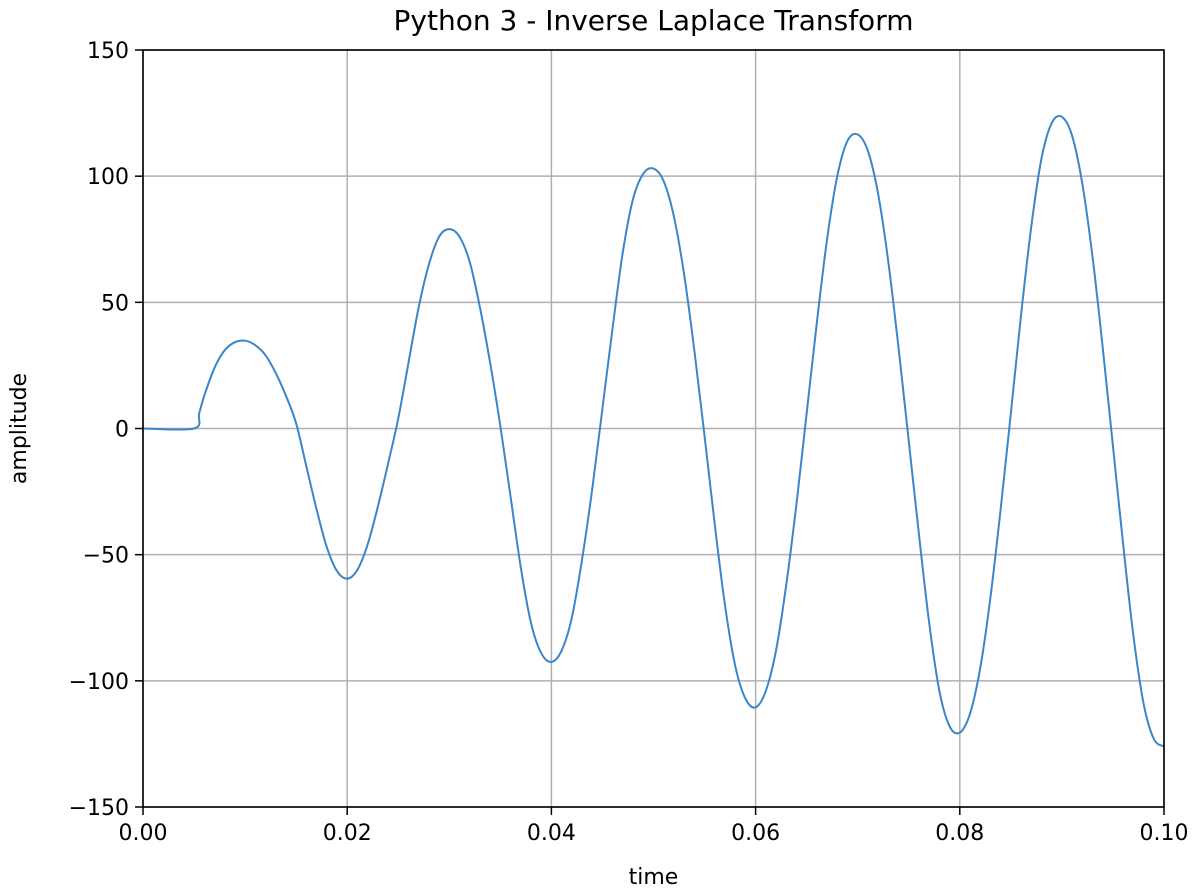 Image resolution: width=1200 pixels, height=894 pixels. Describe the element at coordinates (654, 20) in the screenshot. I see `chart-title: Python 3 - Inverse Laplace Transform` at that location.